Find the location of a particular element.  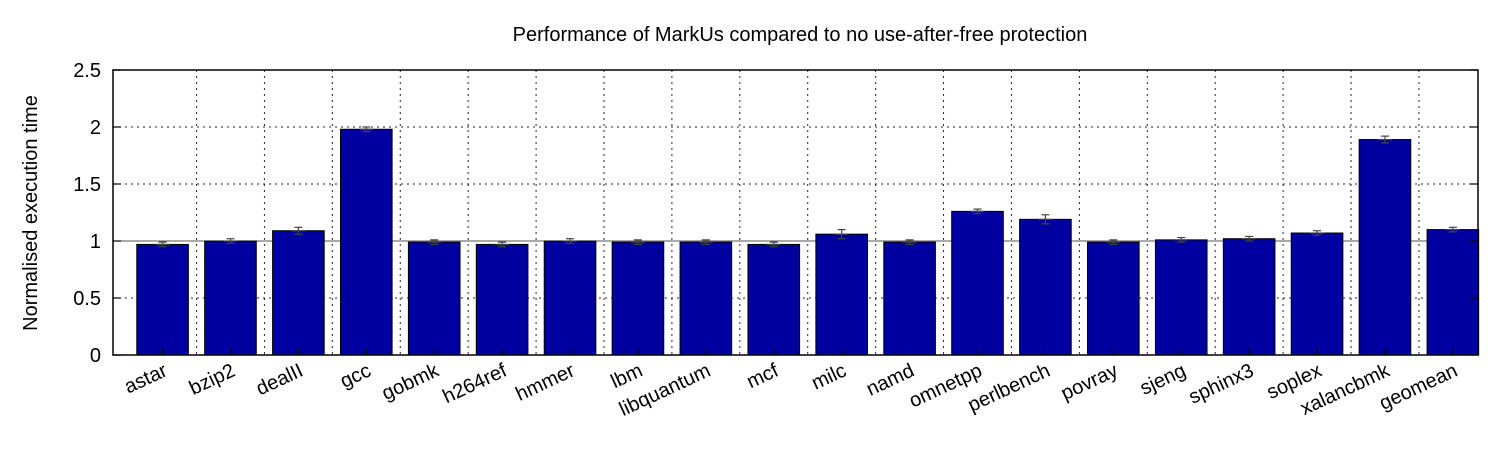

bar-bzip2 is located at coordinates (230, 298).